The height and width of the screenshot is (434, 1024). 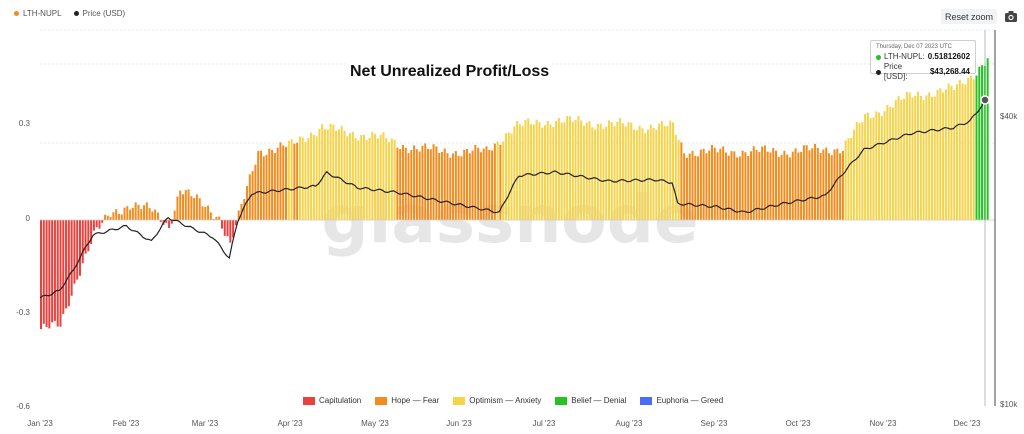 I want to click on reset-zoom-button: Reset zoom, so click(x=969, y=16).